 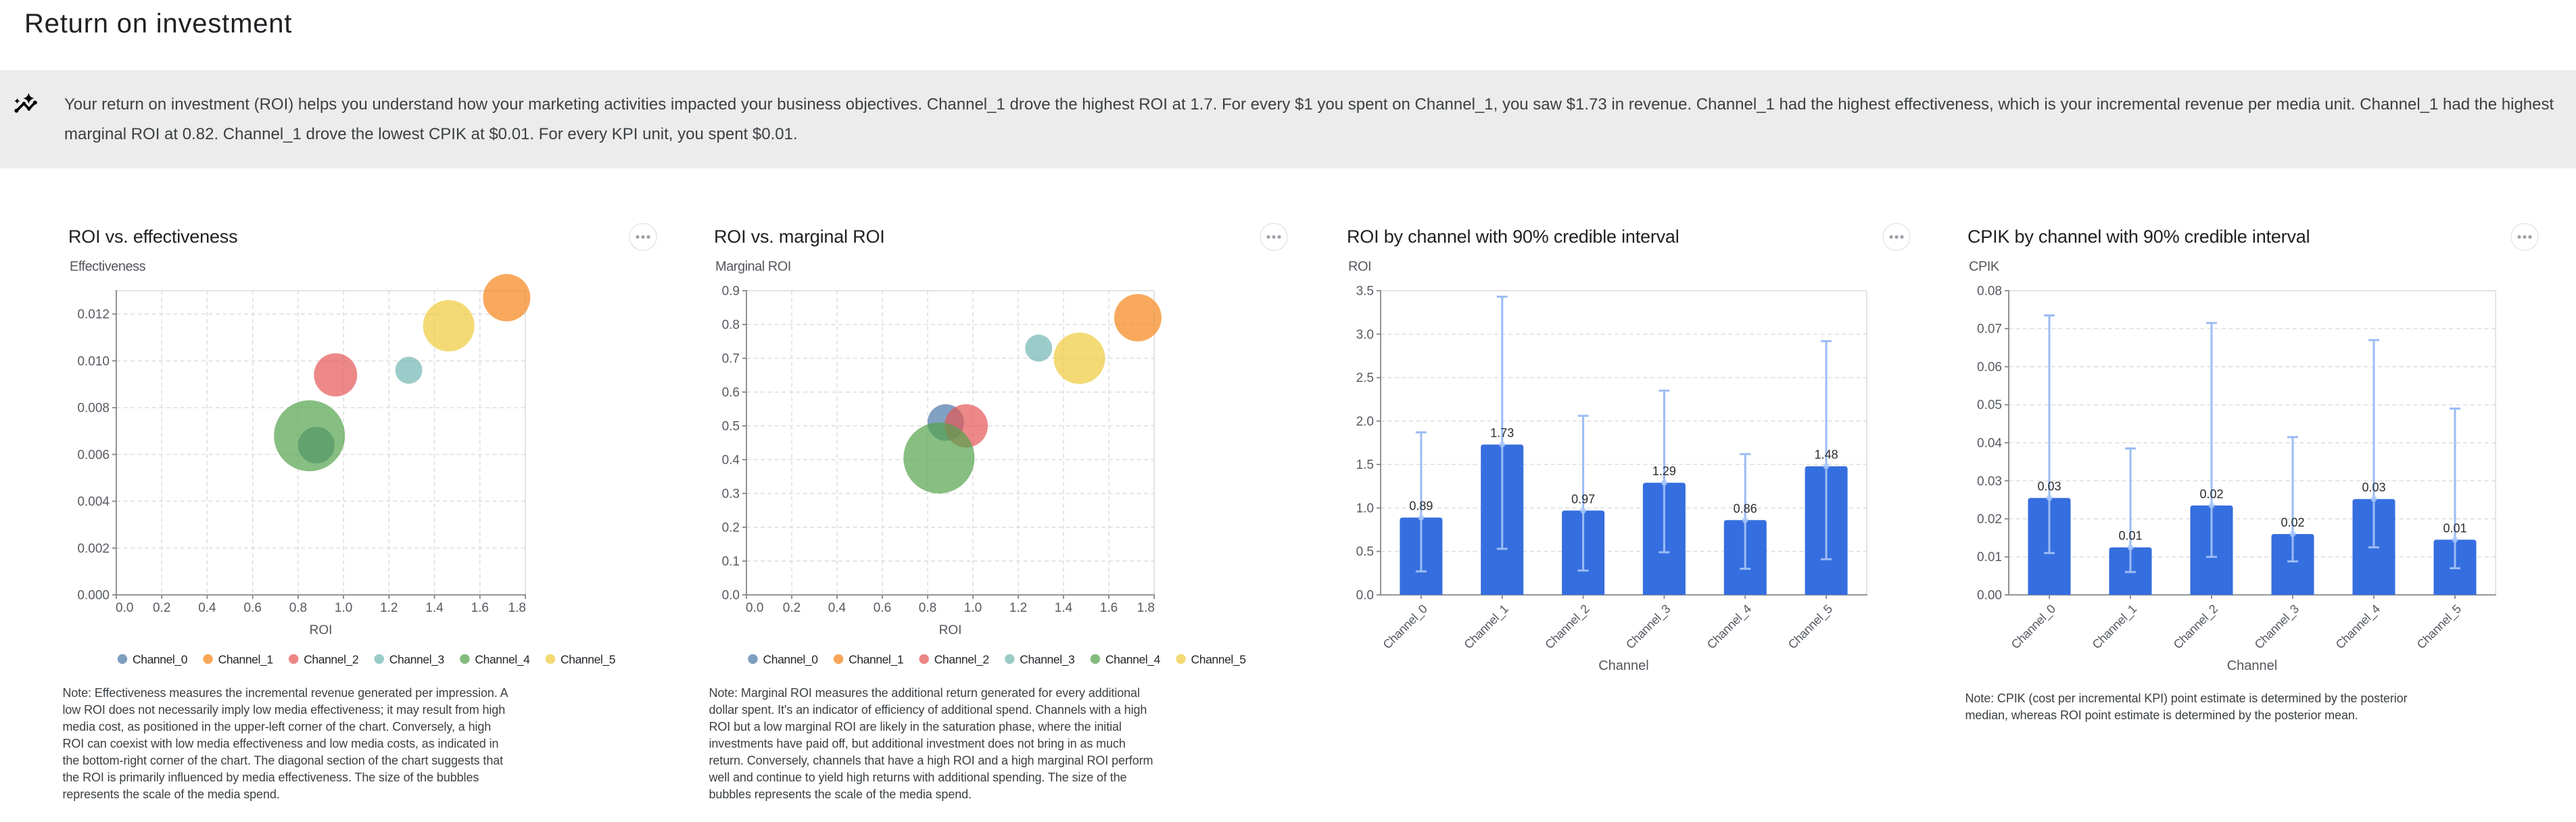 I want to click on svg-text: ROI vs. effectiveness, so click(x=152, y=236).